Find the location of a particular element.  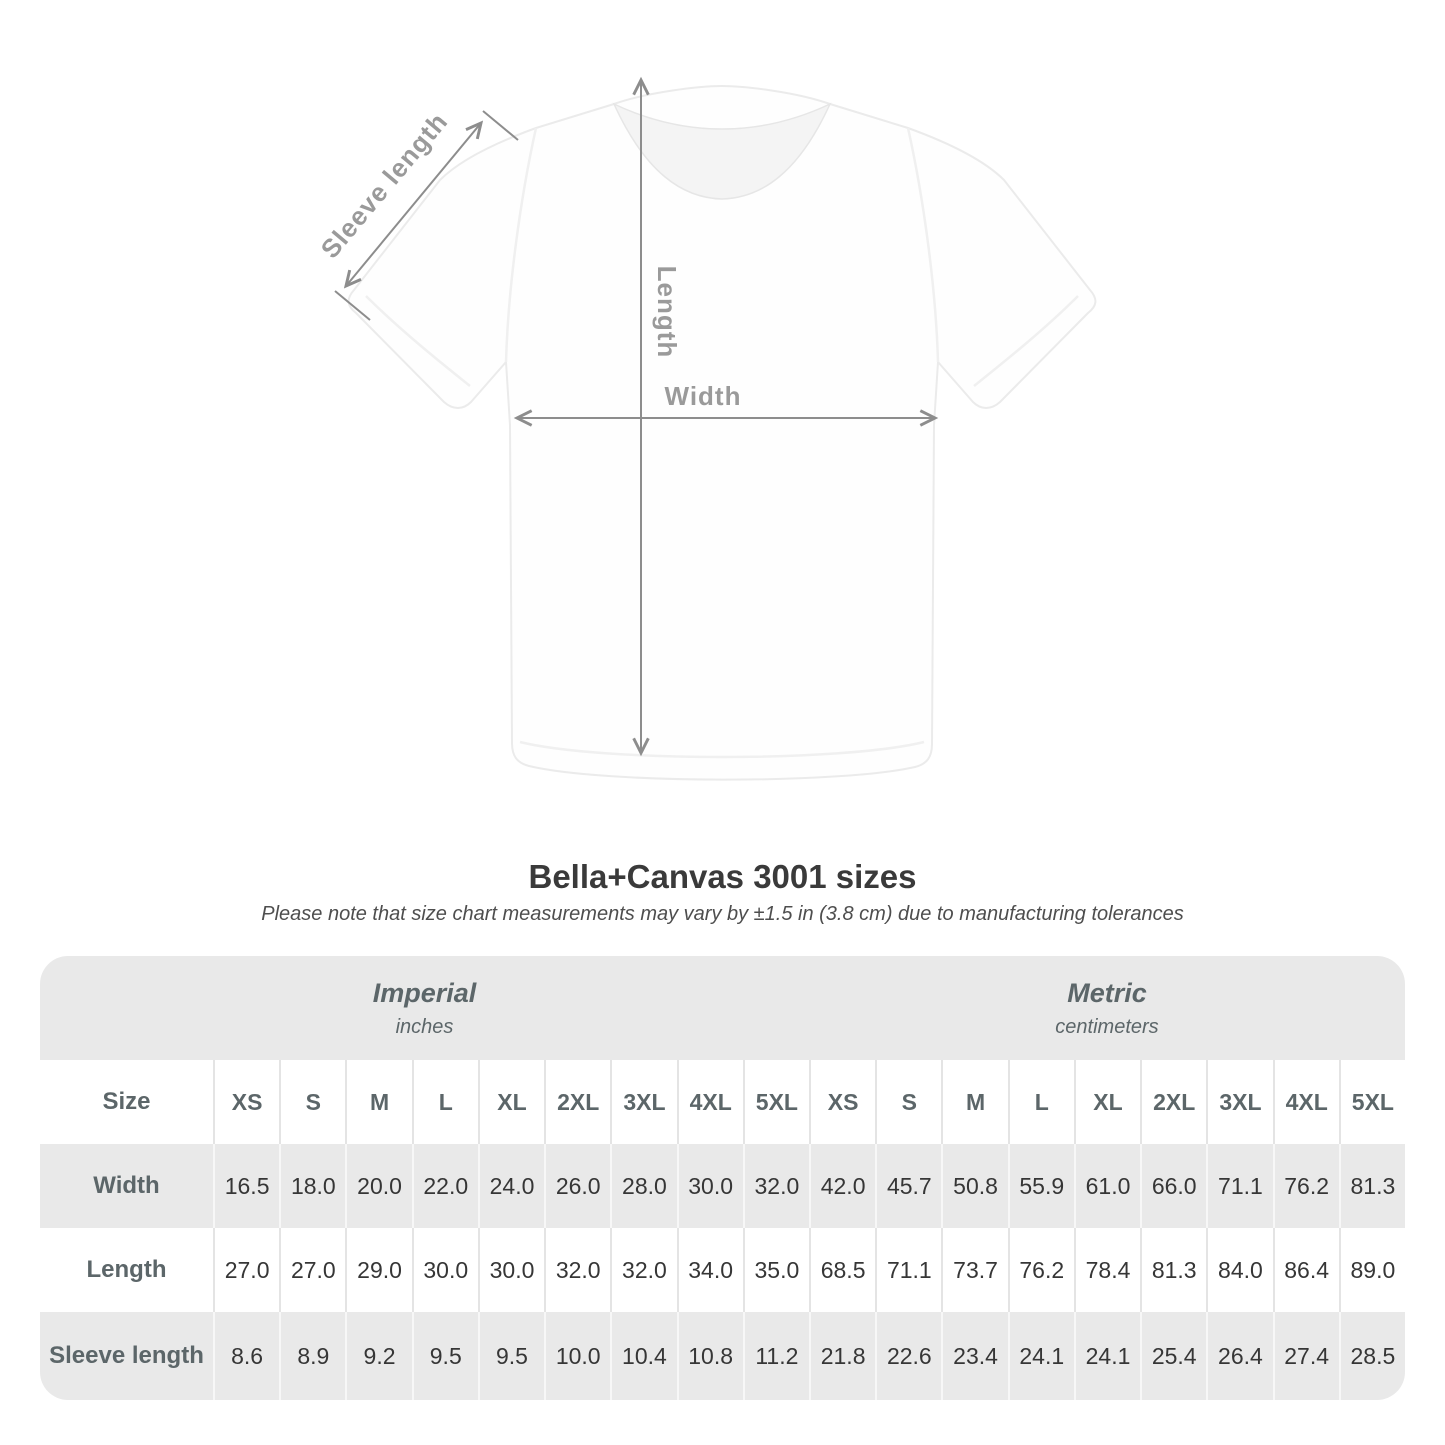

value-cell: 25.4 is located at coordinates (1173, 1356).